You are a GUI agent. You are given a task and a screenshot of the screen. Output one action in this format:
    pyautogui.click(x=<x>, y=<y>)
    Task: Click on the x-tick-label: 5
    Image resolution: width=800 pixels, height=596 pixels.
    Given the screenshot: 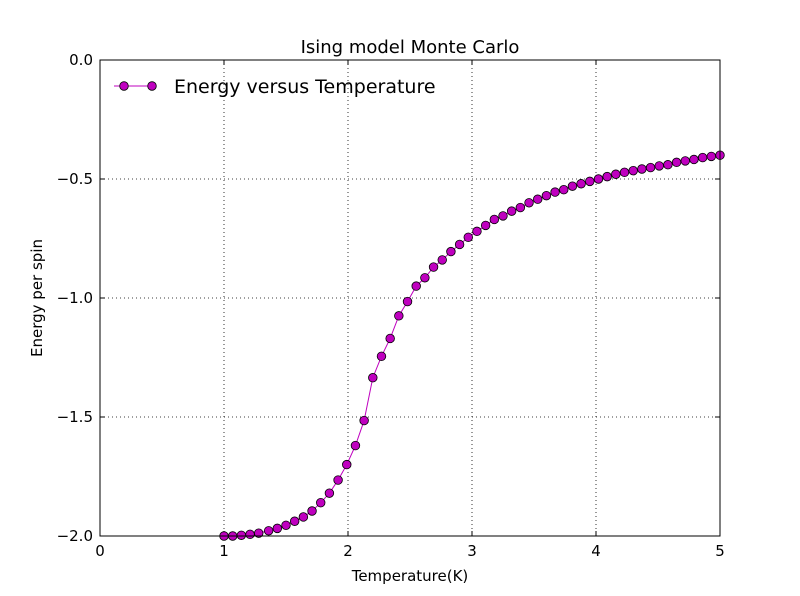 What is the action you would take?
    pyautogui.click(x=720, y=551)
    